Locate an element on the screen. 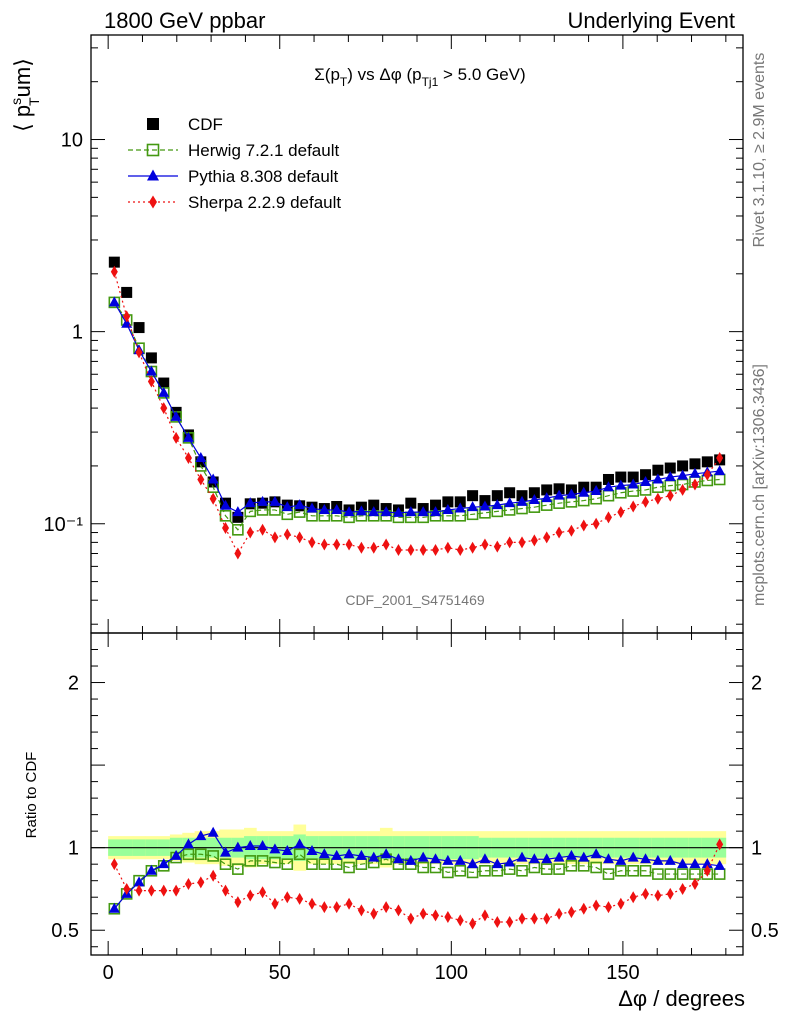 The width and height of the screenshot is (786, 1024). ratio-series-herwig-7-2-1-default is located at coordinates (417, 881).